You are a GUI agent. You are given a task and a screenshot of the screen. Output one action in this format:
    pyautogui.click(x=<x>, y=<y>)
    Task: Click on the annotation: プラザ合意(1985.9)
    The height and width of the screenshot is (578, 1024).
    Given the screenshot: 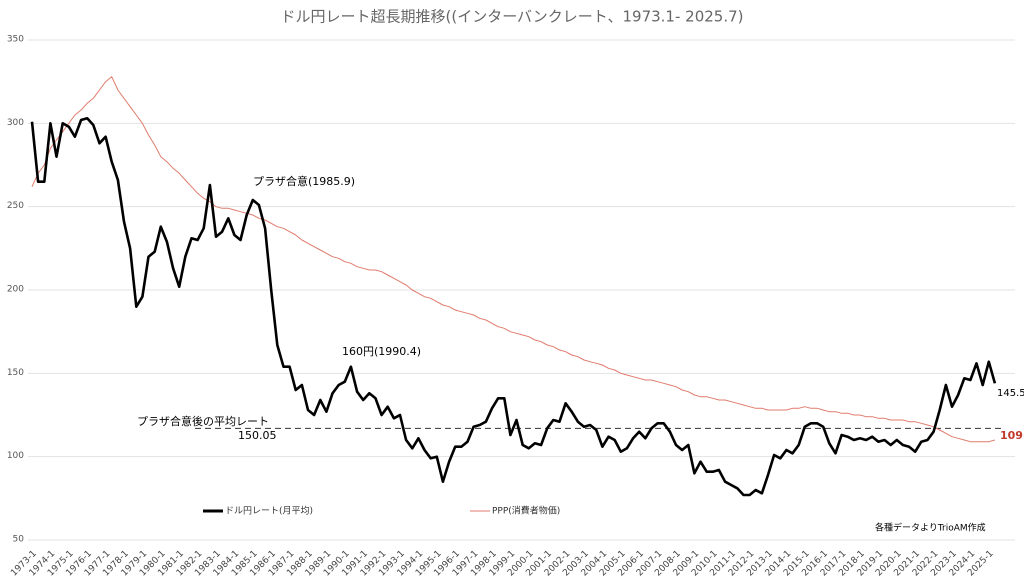 What is the action you would take?
    pyautogui.click(x=304, y=181)
    